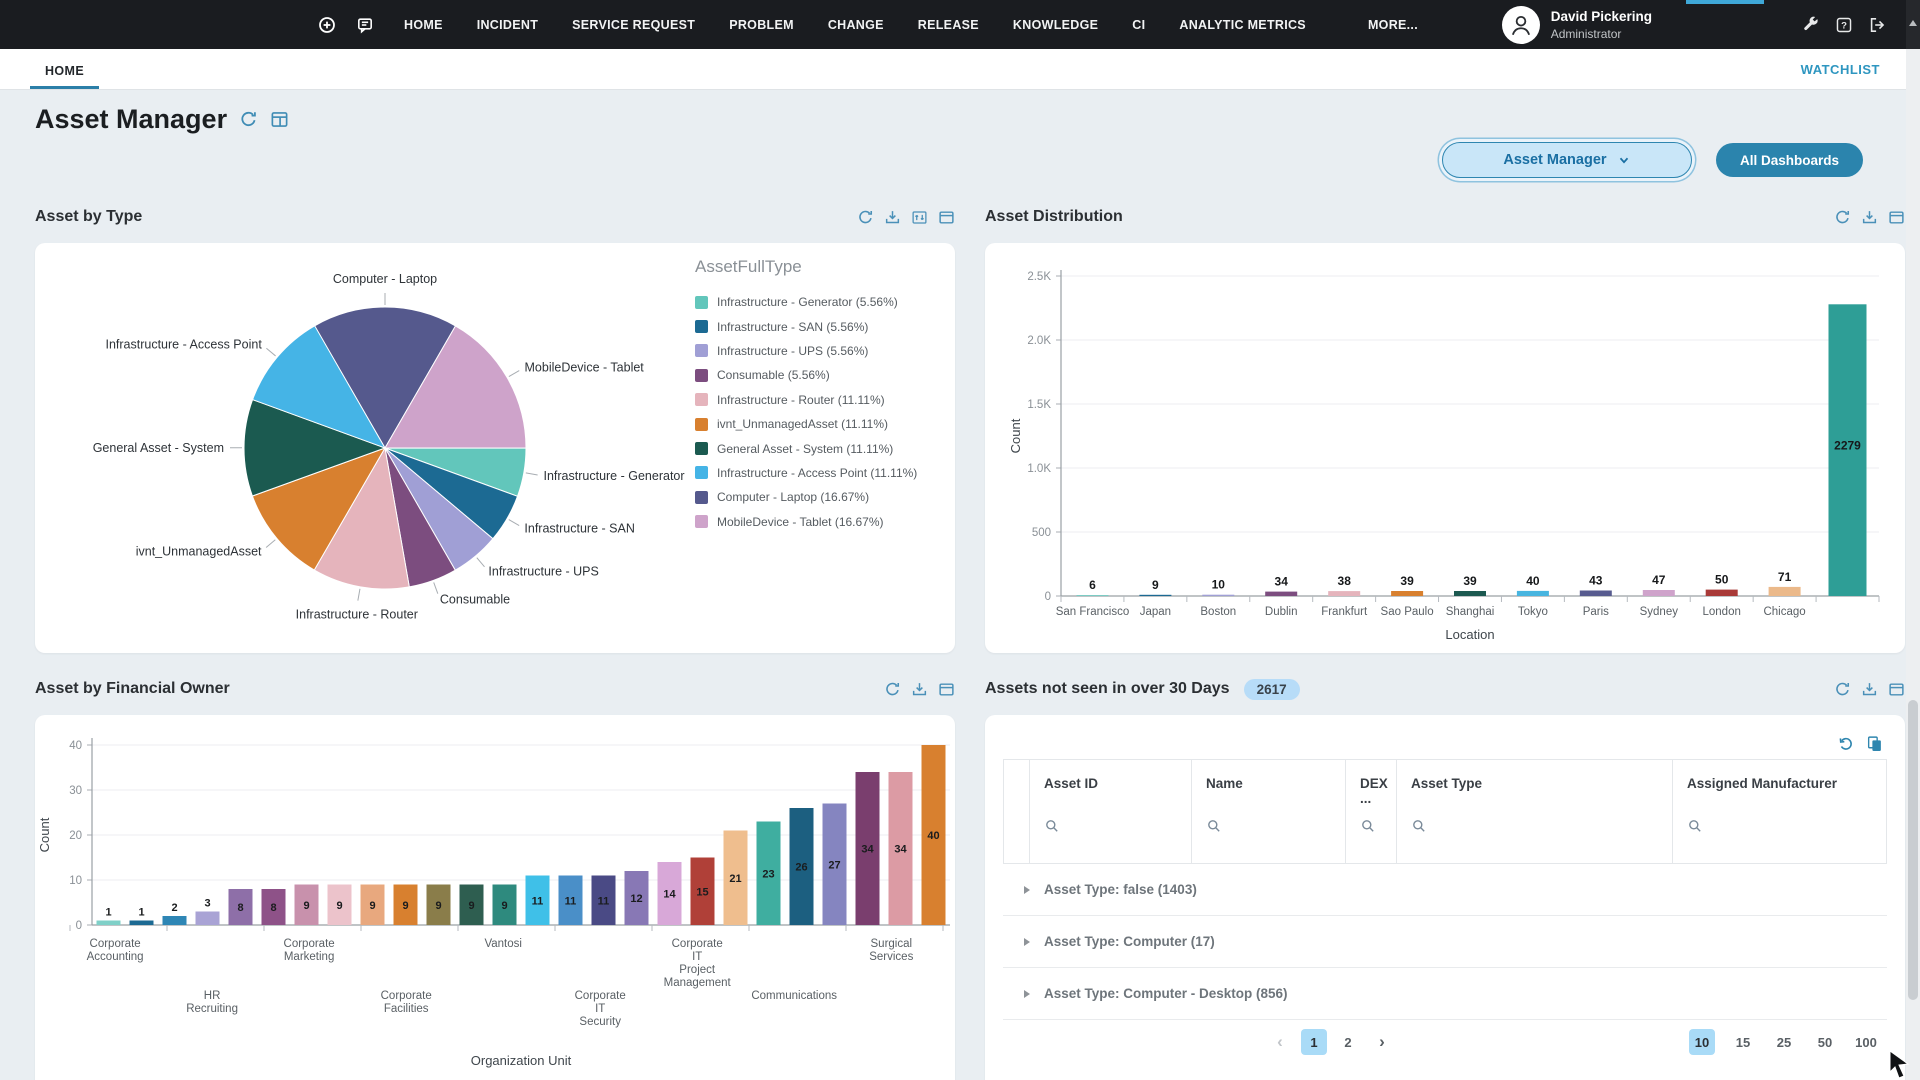 The height and width of the screenshot is (1080, 1920). What do you see at coordinates (855, 24) in the screenshot?
I see `nav-item-change: CHANGE` at bounding box center [855, 24].